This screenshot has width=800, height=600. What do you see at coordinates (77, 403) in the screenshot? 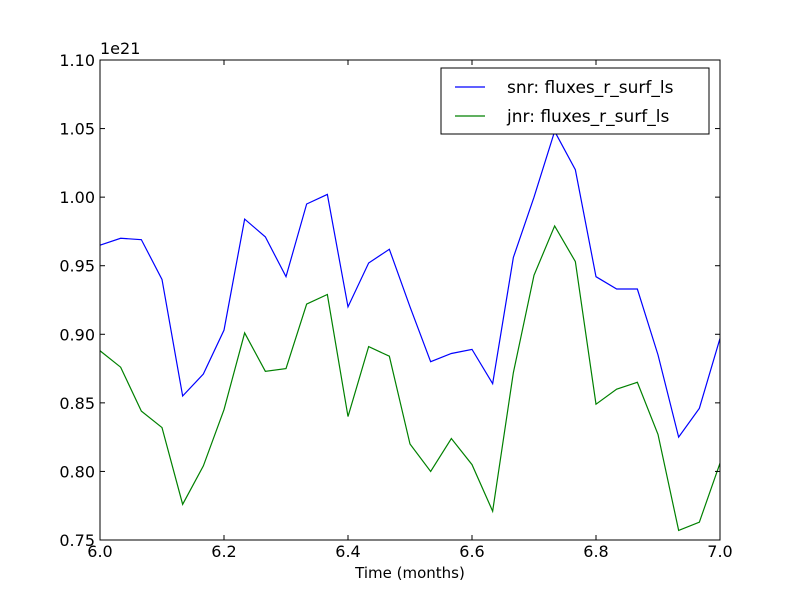
I see `y-tick-label: 0.85` at bounding box center [77, 403].